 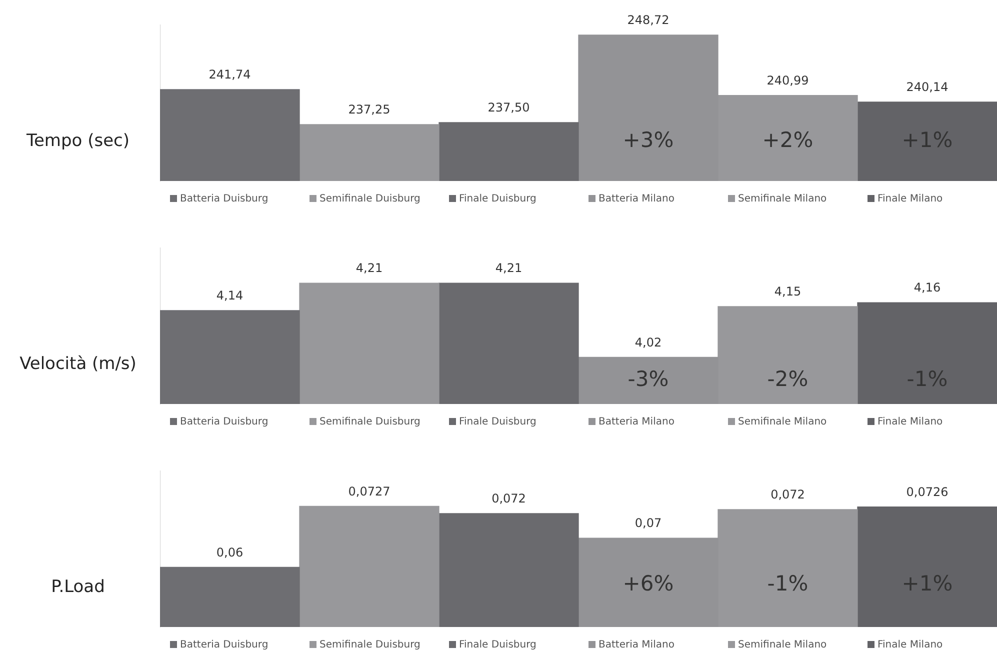 I want to click on annotation: -2%, so click(x=787, y=379).